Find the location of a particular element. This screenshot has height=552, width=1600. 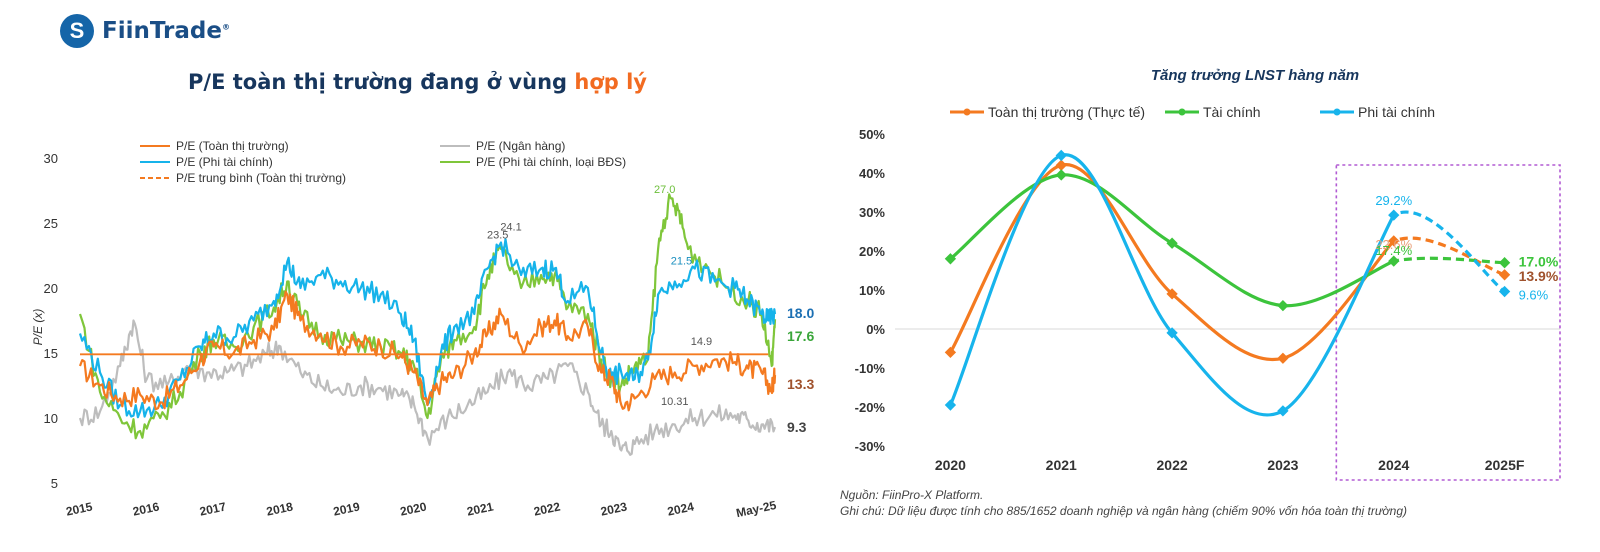

registered-mark: ® is located at coordinates (225, 27).